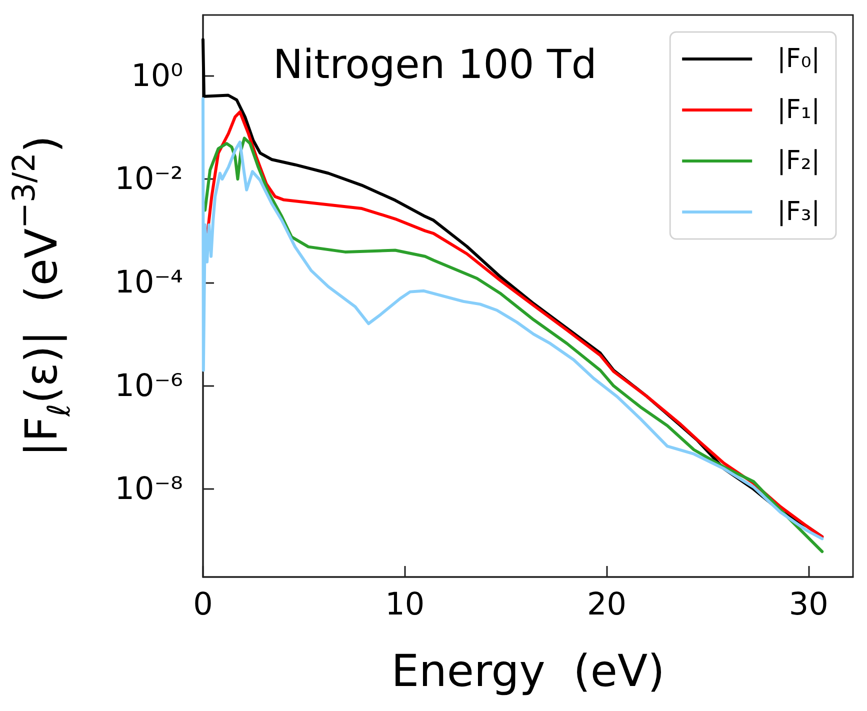 The width and height of the screenshot is (867, 711). Describe the element at coordinates (528, 672) in the screenshot. I see `x-axis-title: Energy (eV)` at that location.